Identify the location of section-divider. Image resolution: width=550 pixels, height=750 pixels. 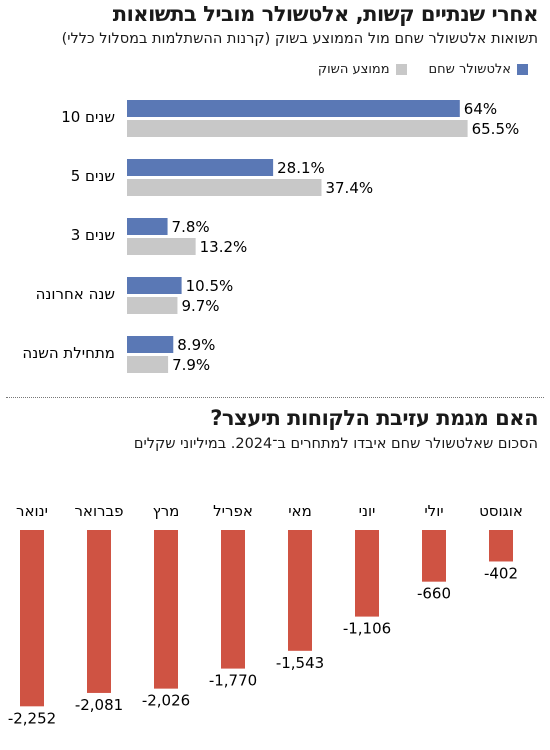
(275, 397).